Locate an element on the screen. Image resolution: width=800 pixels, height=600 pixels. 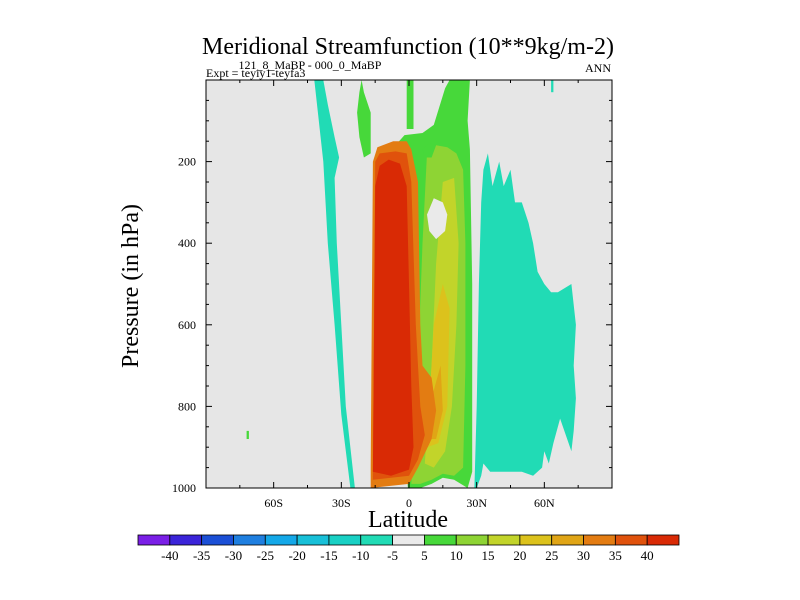
colorbar-level-label: 40 is located at coordinates (647, 555).